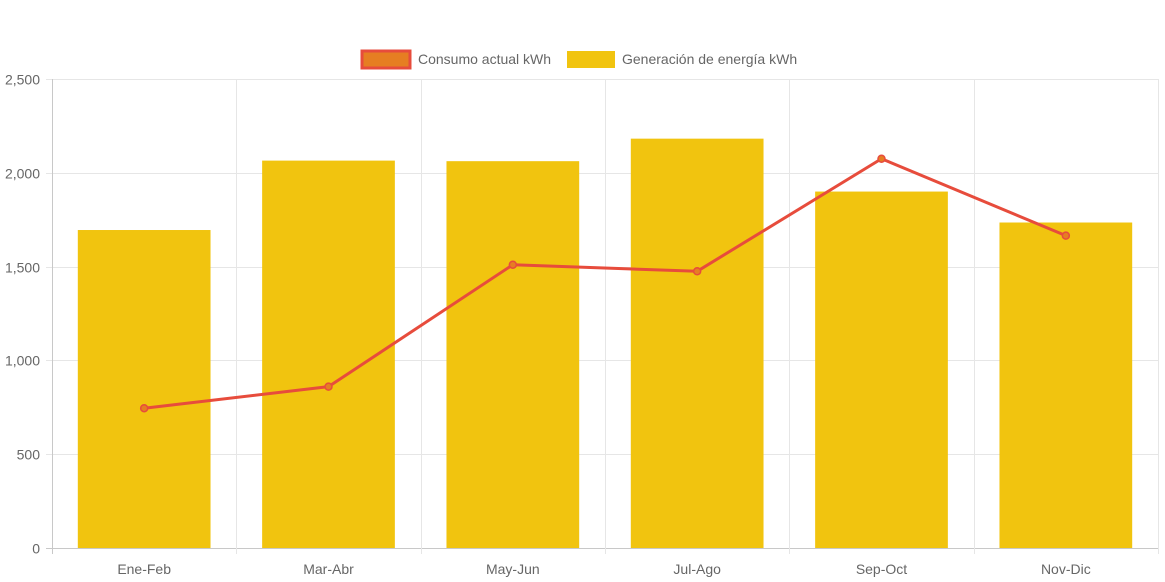 This screenshot has width=1165, height=582. Describe the element at coordinates (513, 569) in the screenshot. I see `x-tick-label: May-Jun` at that location.